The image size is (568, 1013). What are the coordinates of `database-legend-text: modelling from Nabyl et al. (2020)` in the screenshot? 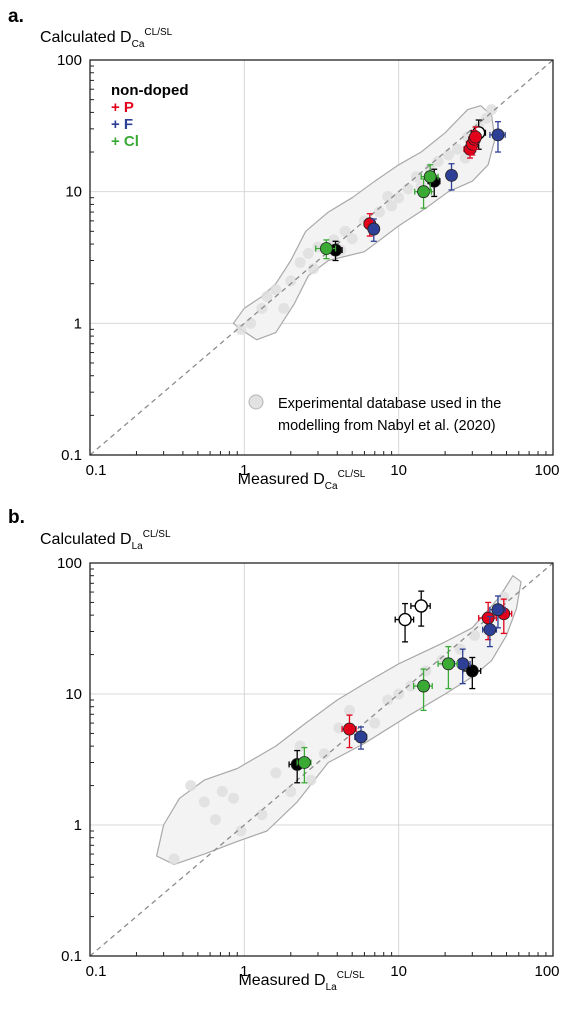 It's located at (387, 426).